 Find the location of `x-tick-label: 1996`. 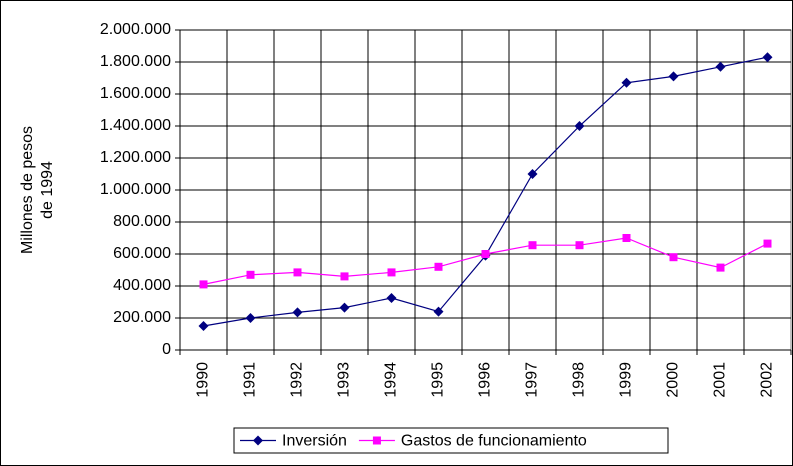

x-tick-label: 1996 is located at coordinates (485, 380).